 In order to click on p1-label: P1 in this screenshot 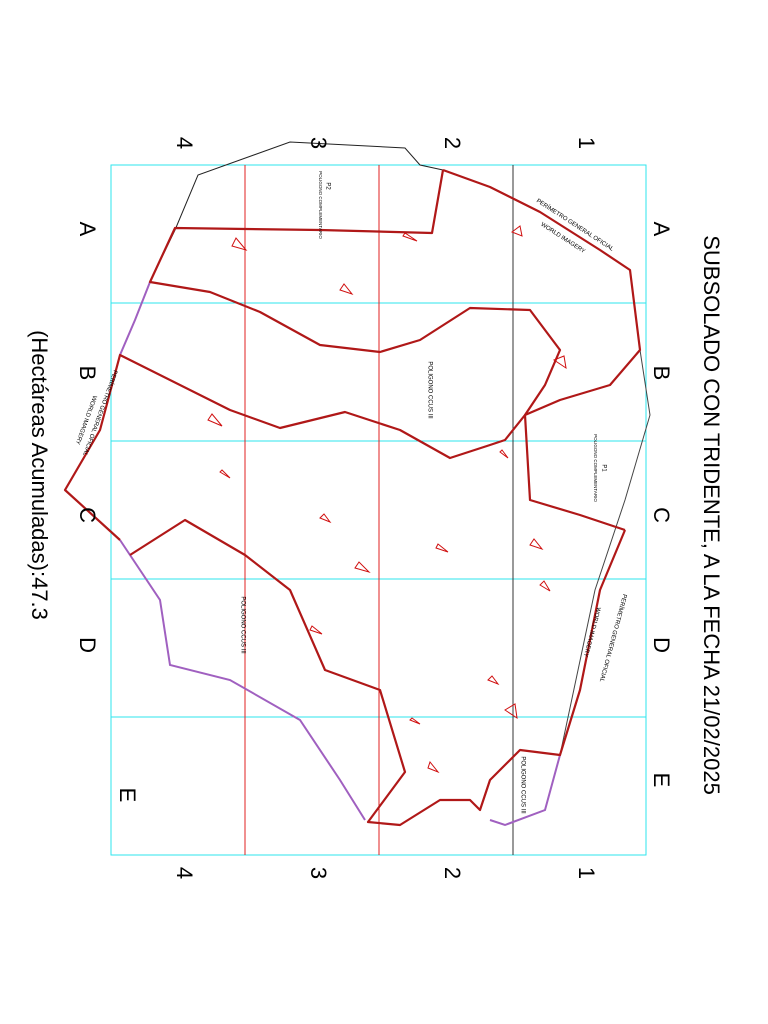, I will do `click(603, 468)`.